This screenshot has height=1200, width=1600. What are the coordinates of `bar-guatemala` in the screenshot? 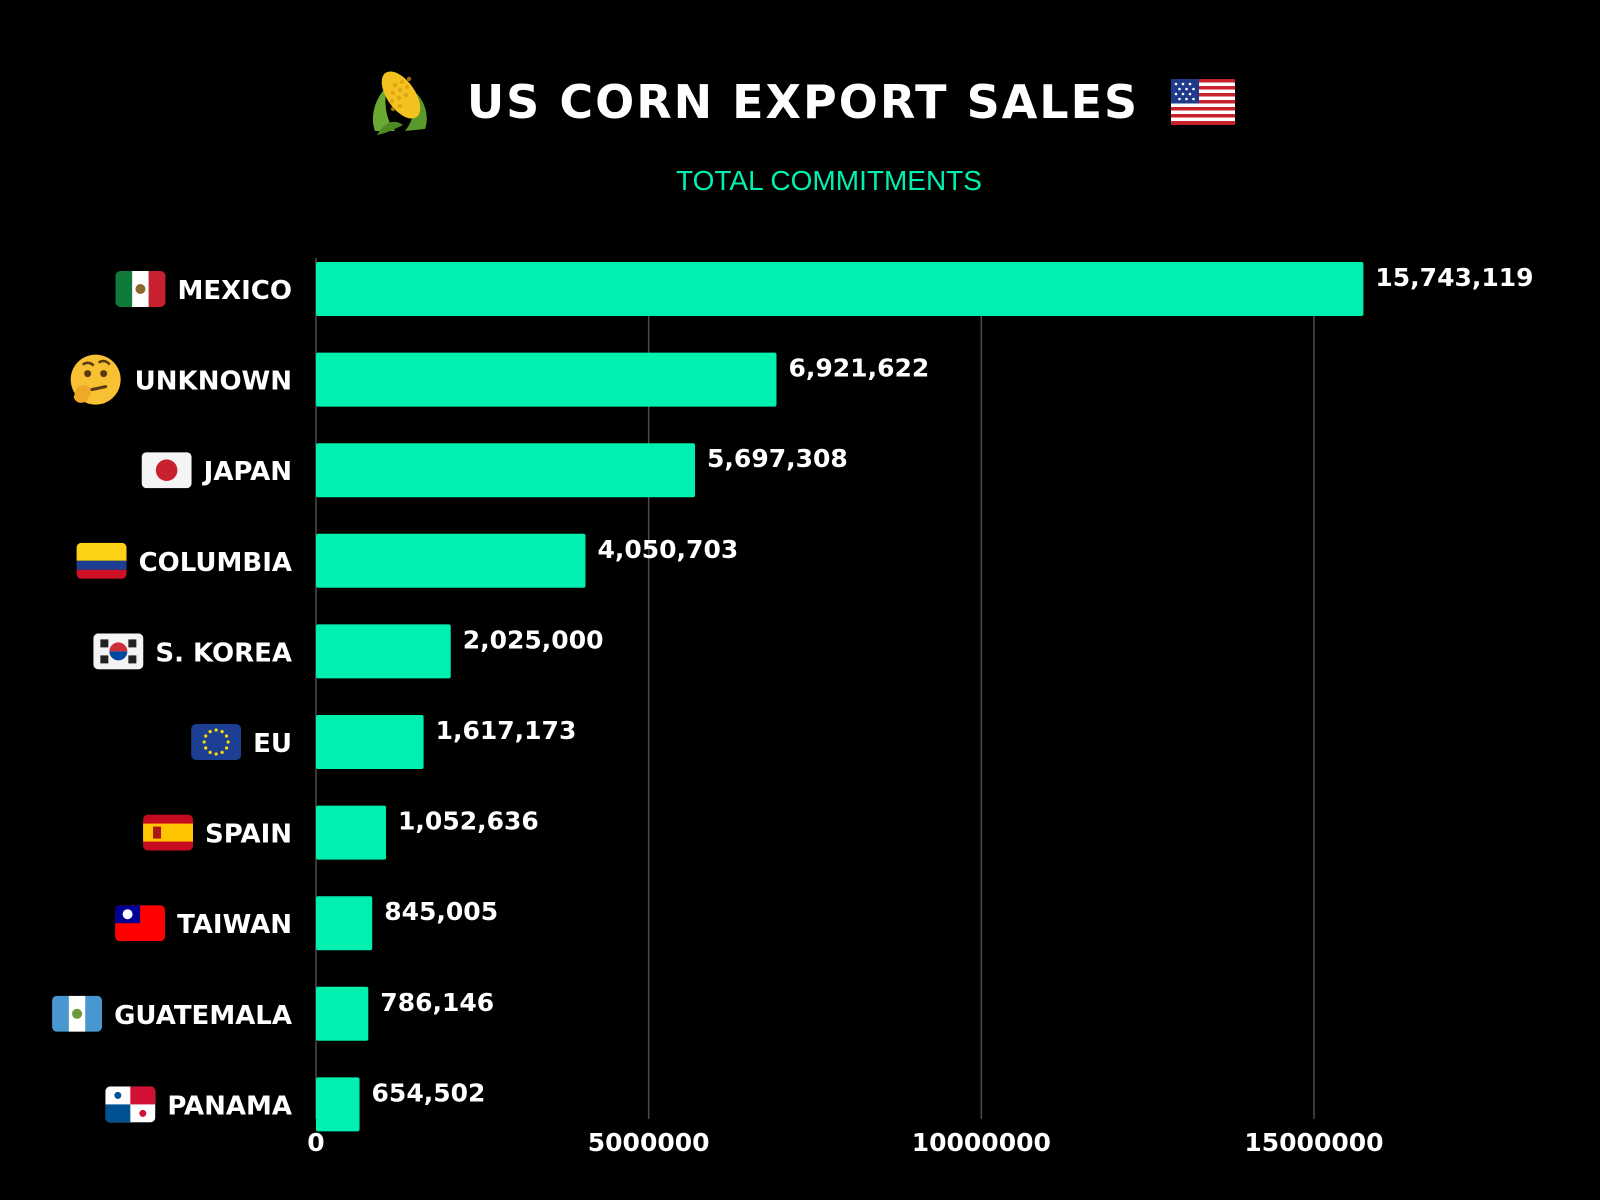 It's located at (342, 1013).